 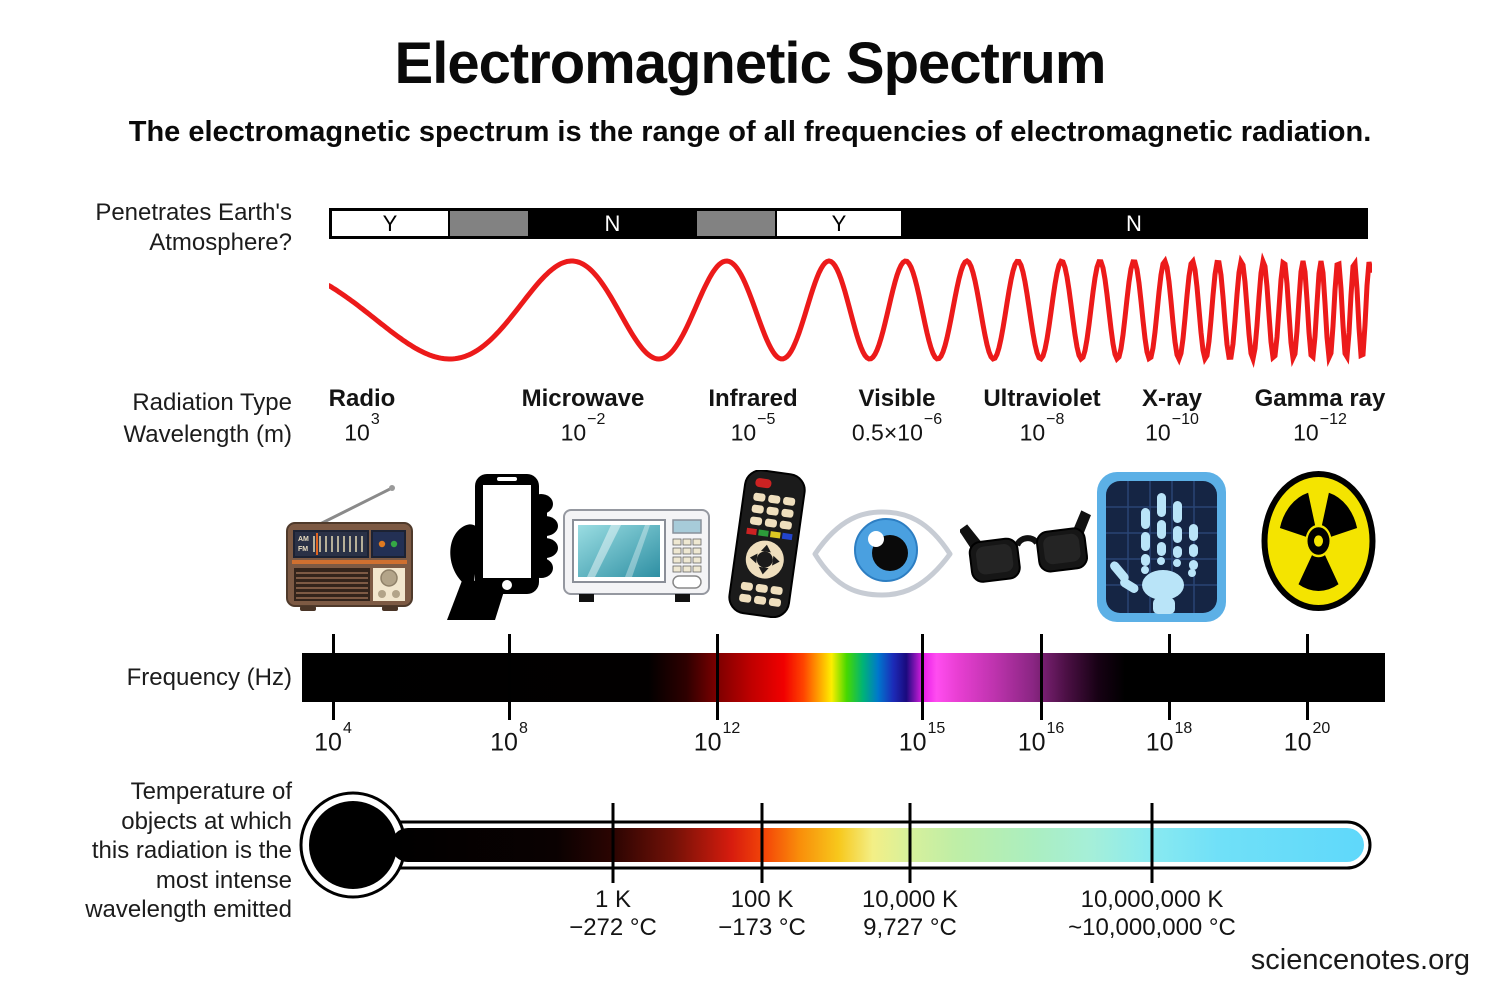 I want to click on band-name-xray: X-ray, so click(x=1172, y=398).